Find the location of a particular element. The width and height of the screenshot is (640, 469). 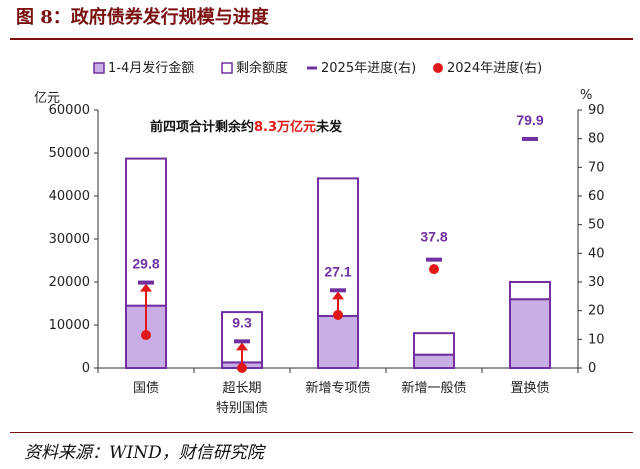

x-tick-label-line: 国债 is located at coordinates (146, 388).